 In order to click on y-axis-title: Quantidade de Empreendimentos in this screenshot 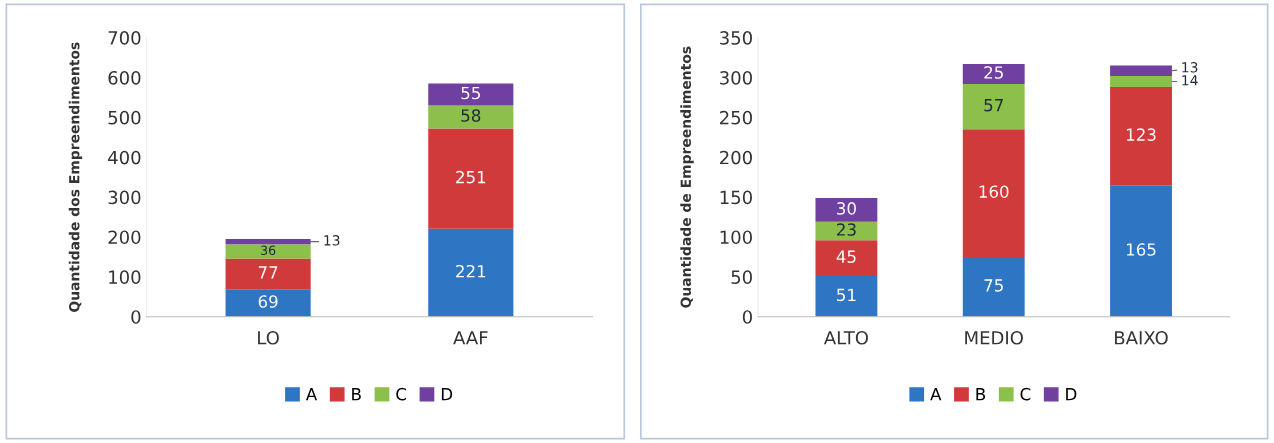, I will do `click(687, 177)`.